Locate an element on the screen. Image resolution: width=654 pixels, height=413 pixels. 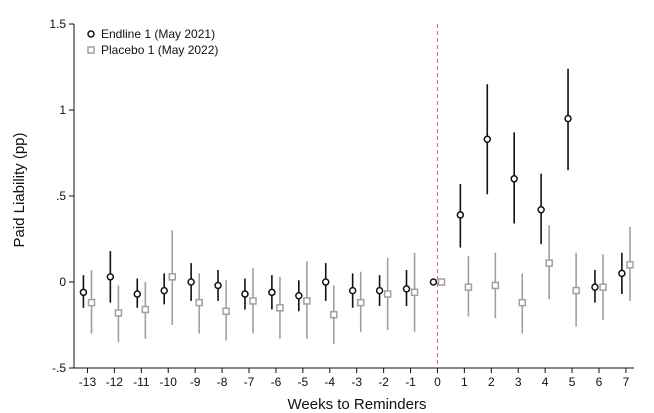
x-tick-label: -3 is located at coordinates (356, 382).